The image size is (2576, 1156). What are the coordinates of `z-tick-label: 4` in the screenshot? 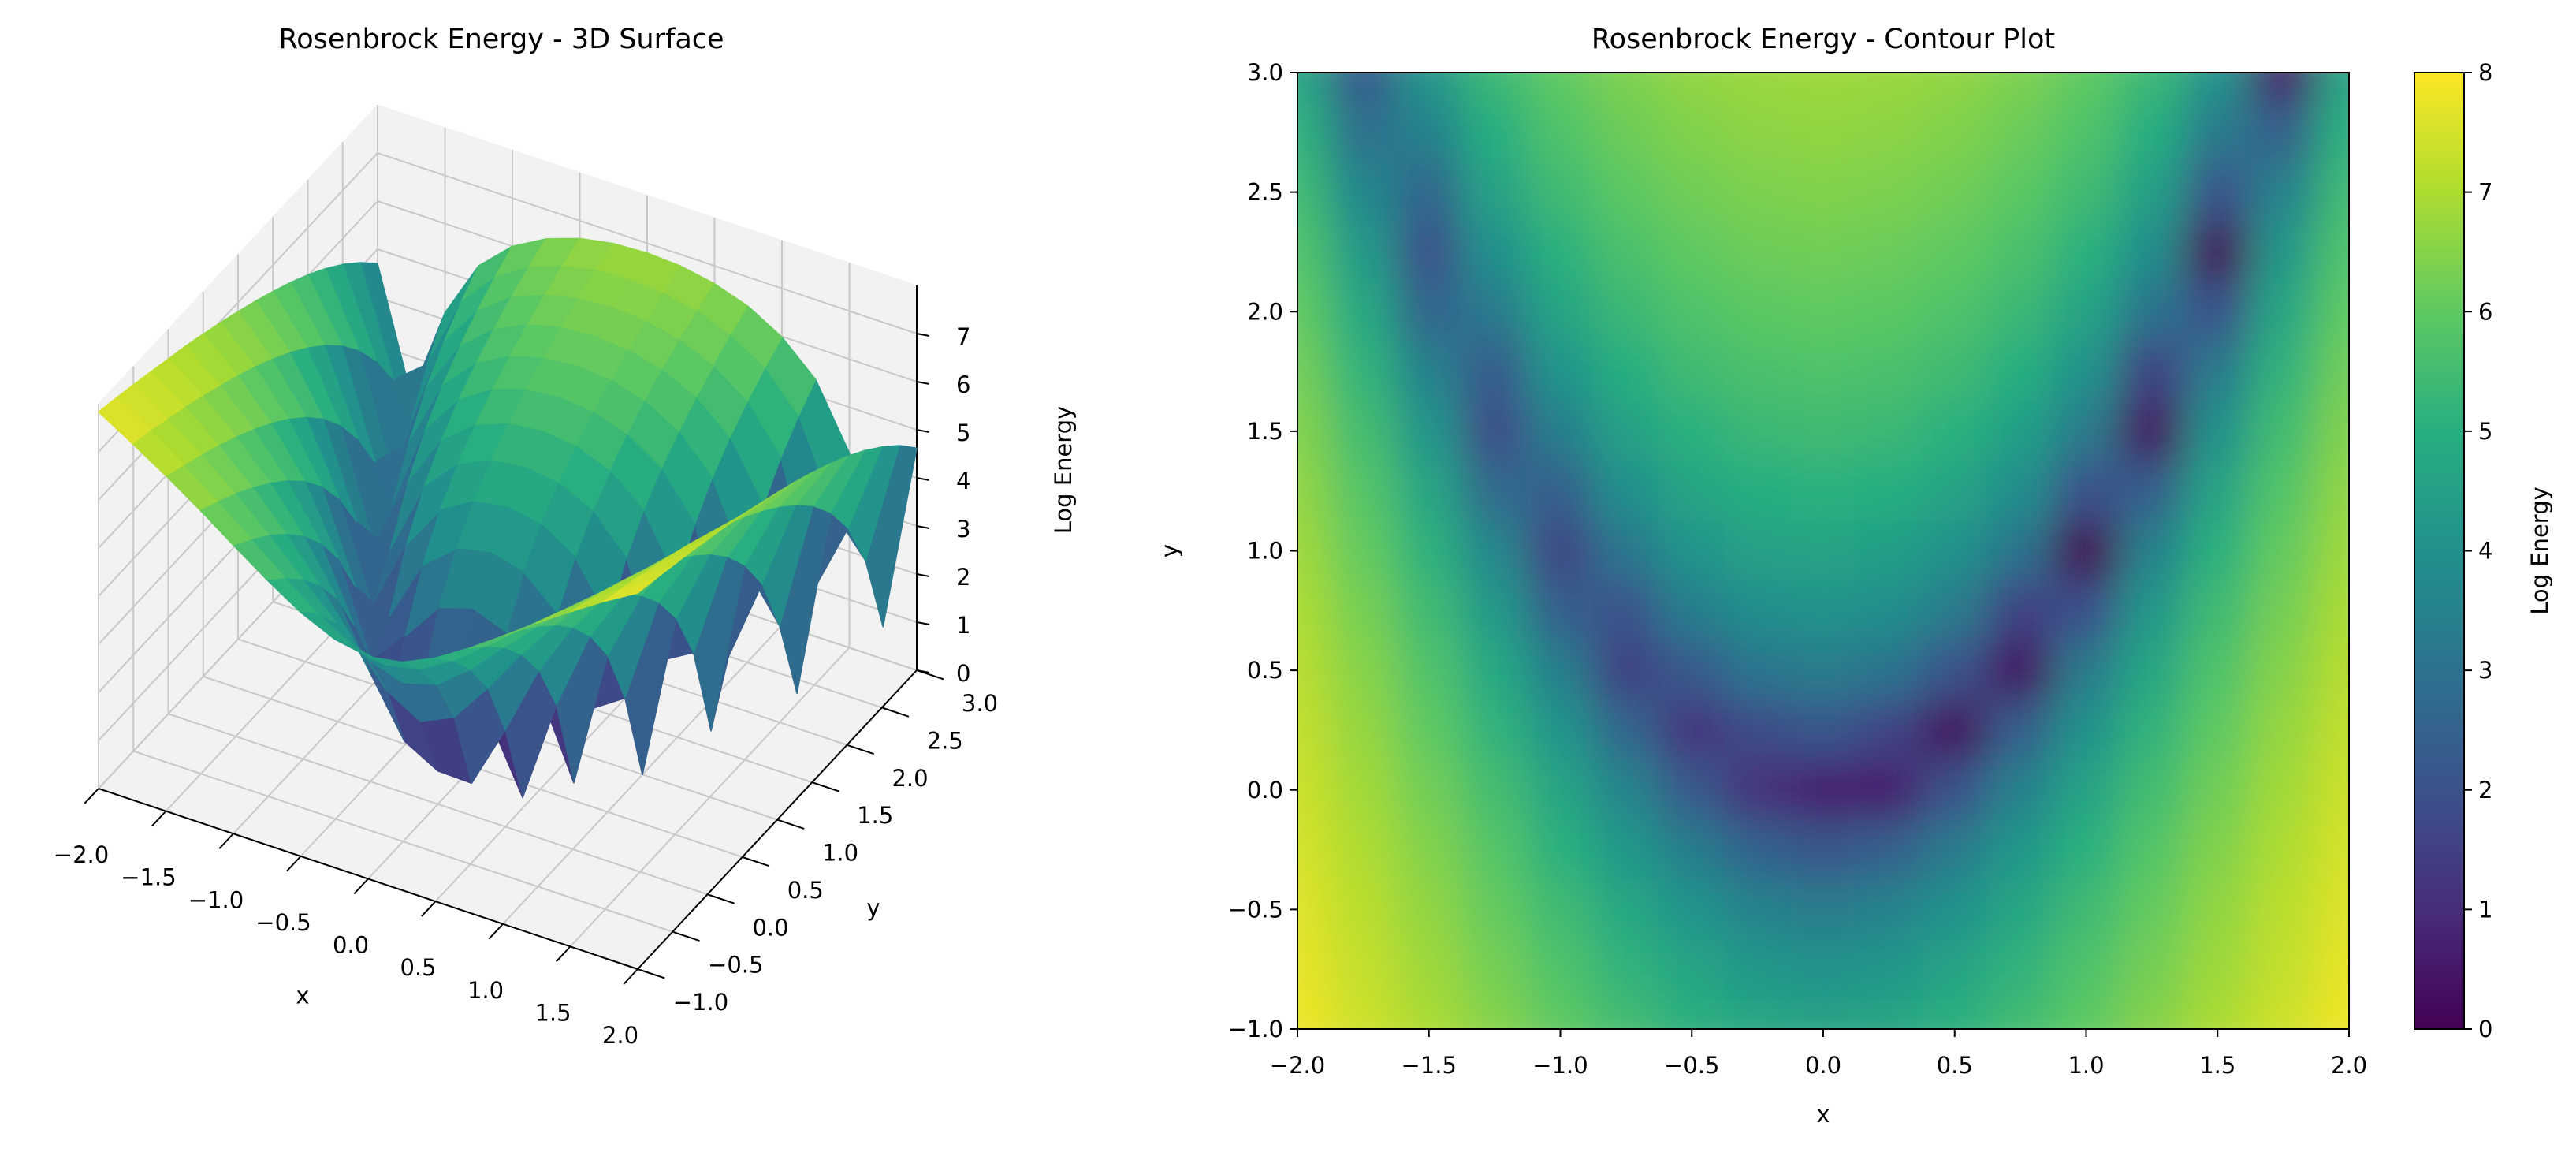 It's located at (963, 481).